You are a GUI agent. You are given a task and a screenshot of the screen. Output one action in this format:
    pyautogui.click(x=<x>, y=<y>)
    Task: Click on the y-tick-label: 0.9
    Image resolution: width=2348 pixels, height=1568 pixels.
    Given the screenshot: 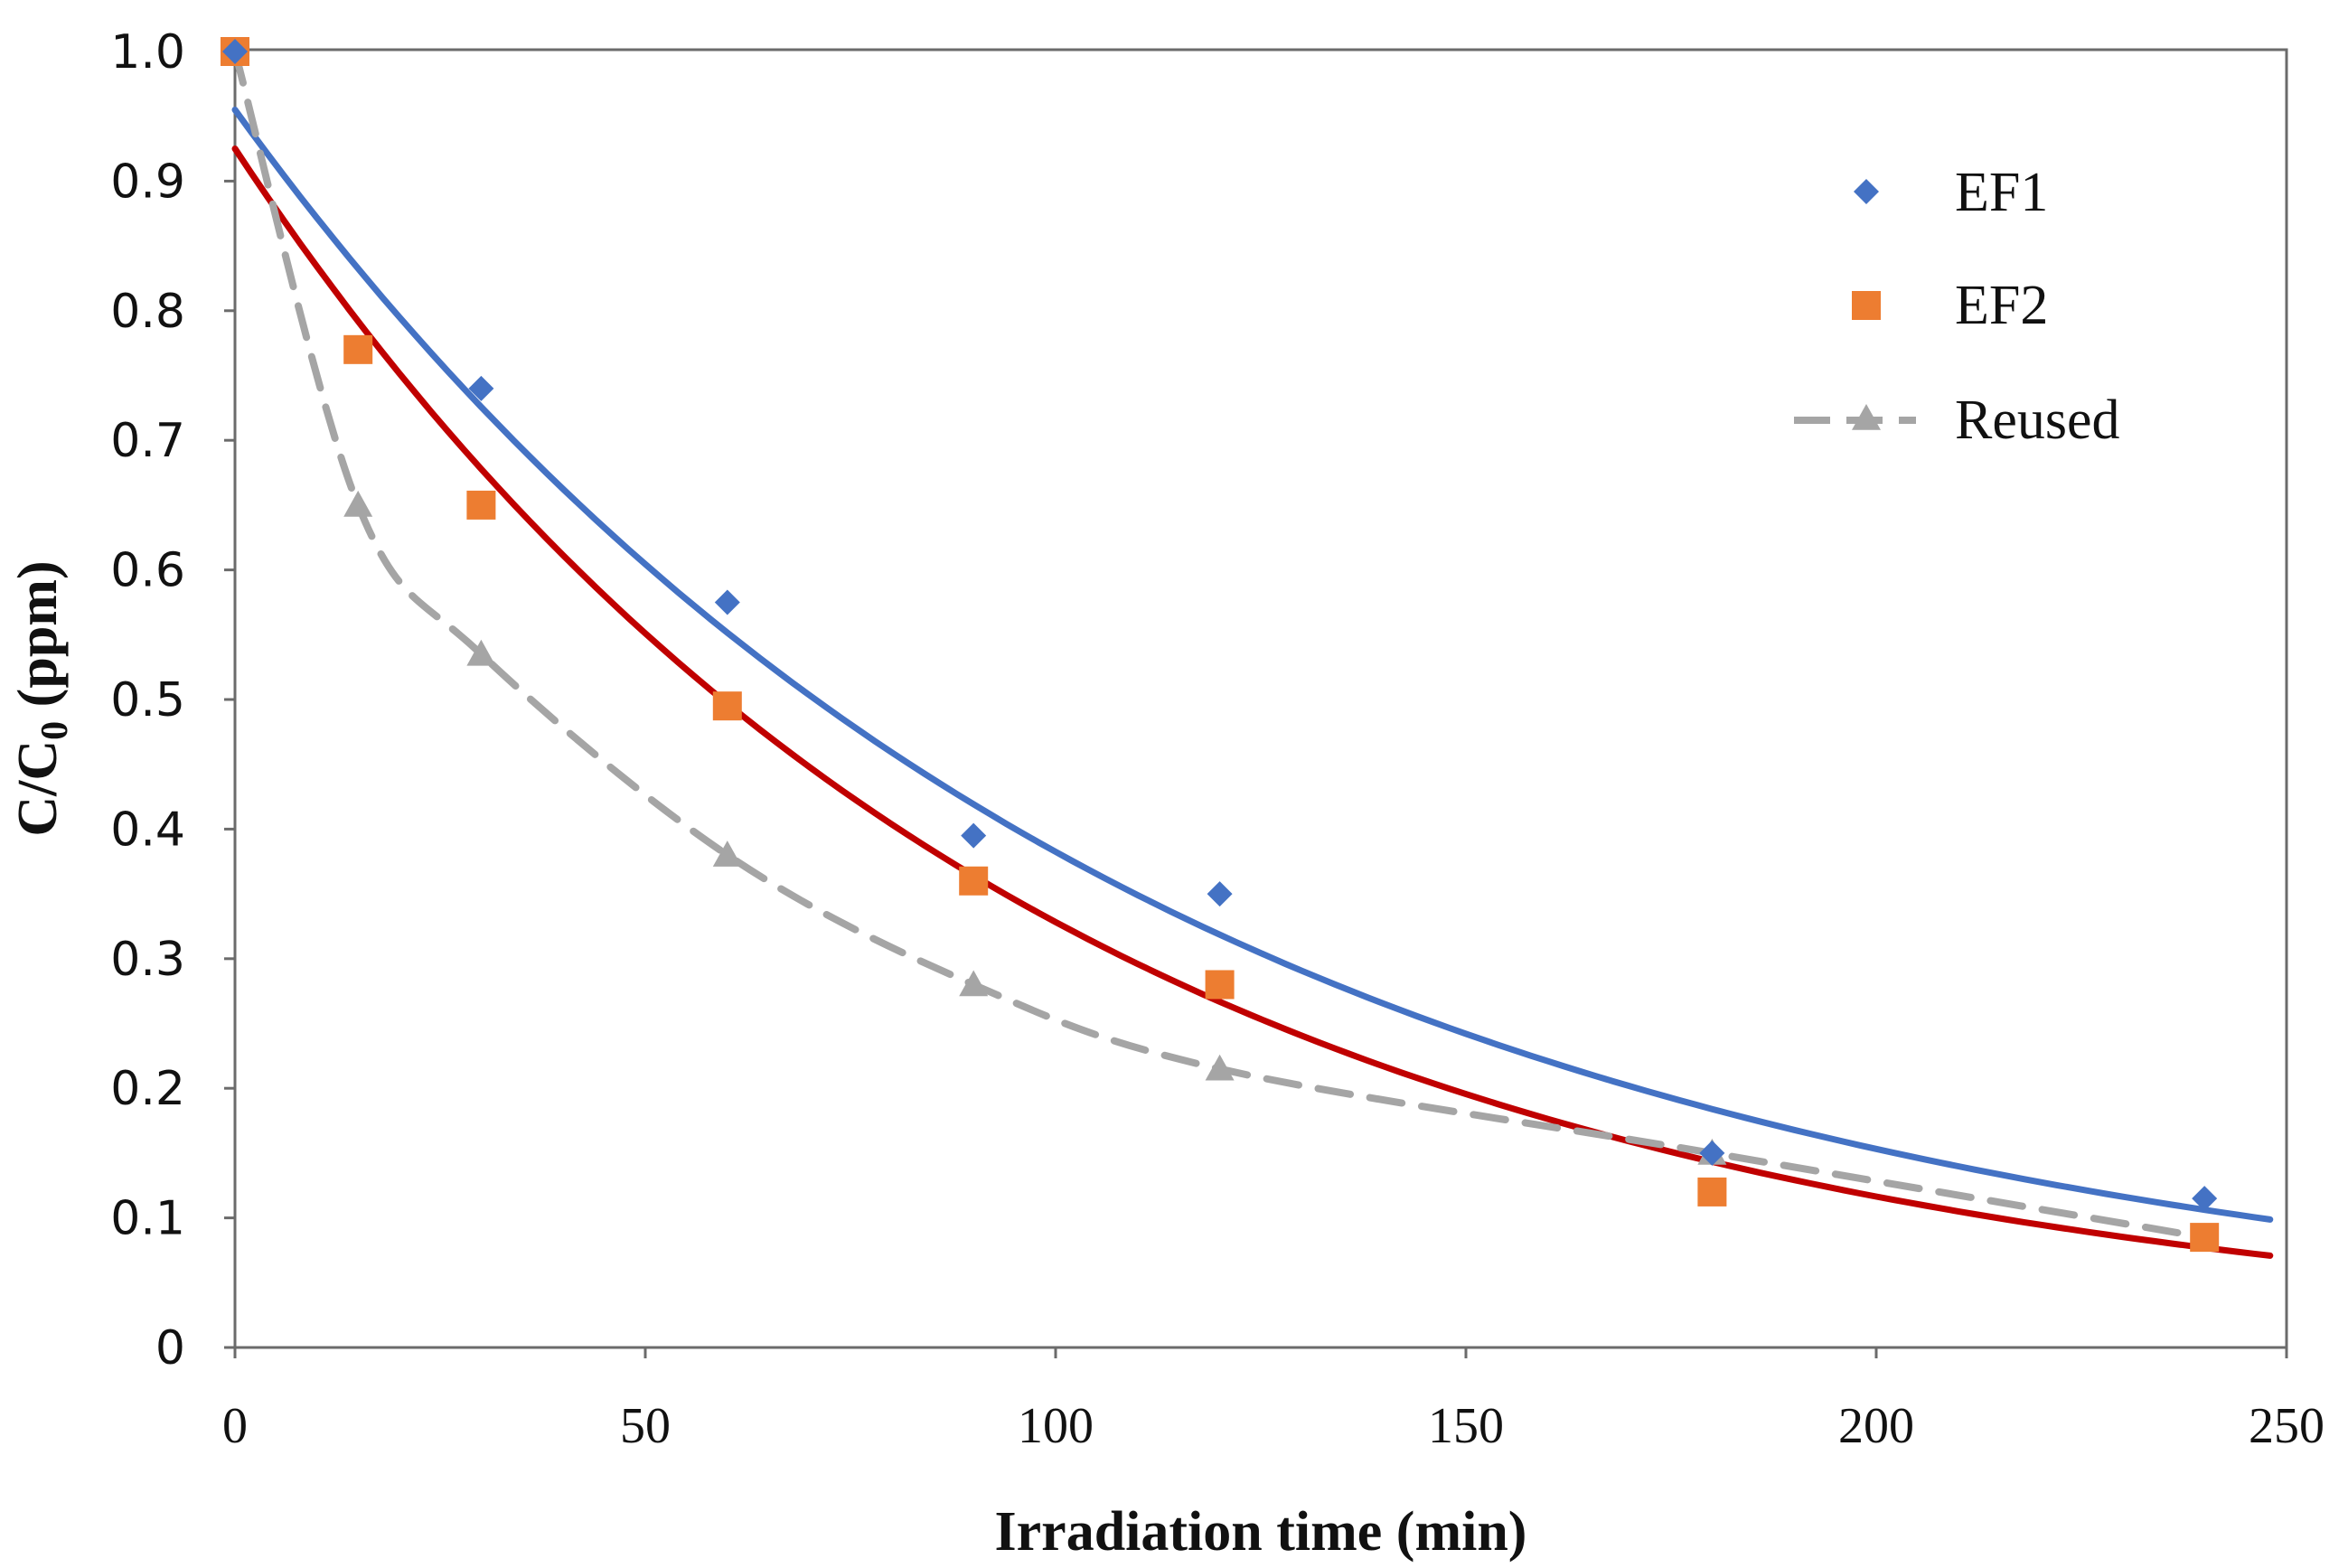 What is the action you would take?
    pyautogui.click(x=147, y=182)
    